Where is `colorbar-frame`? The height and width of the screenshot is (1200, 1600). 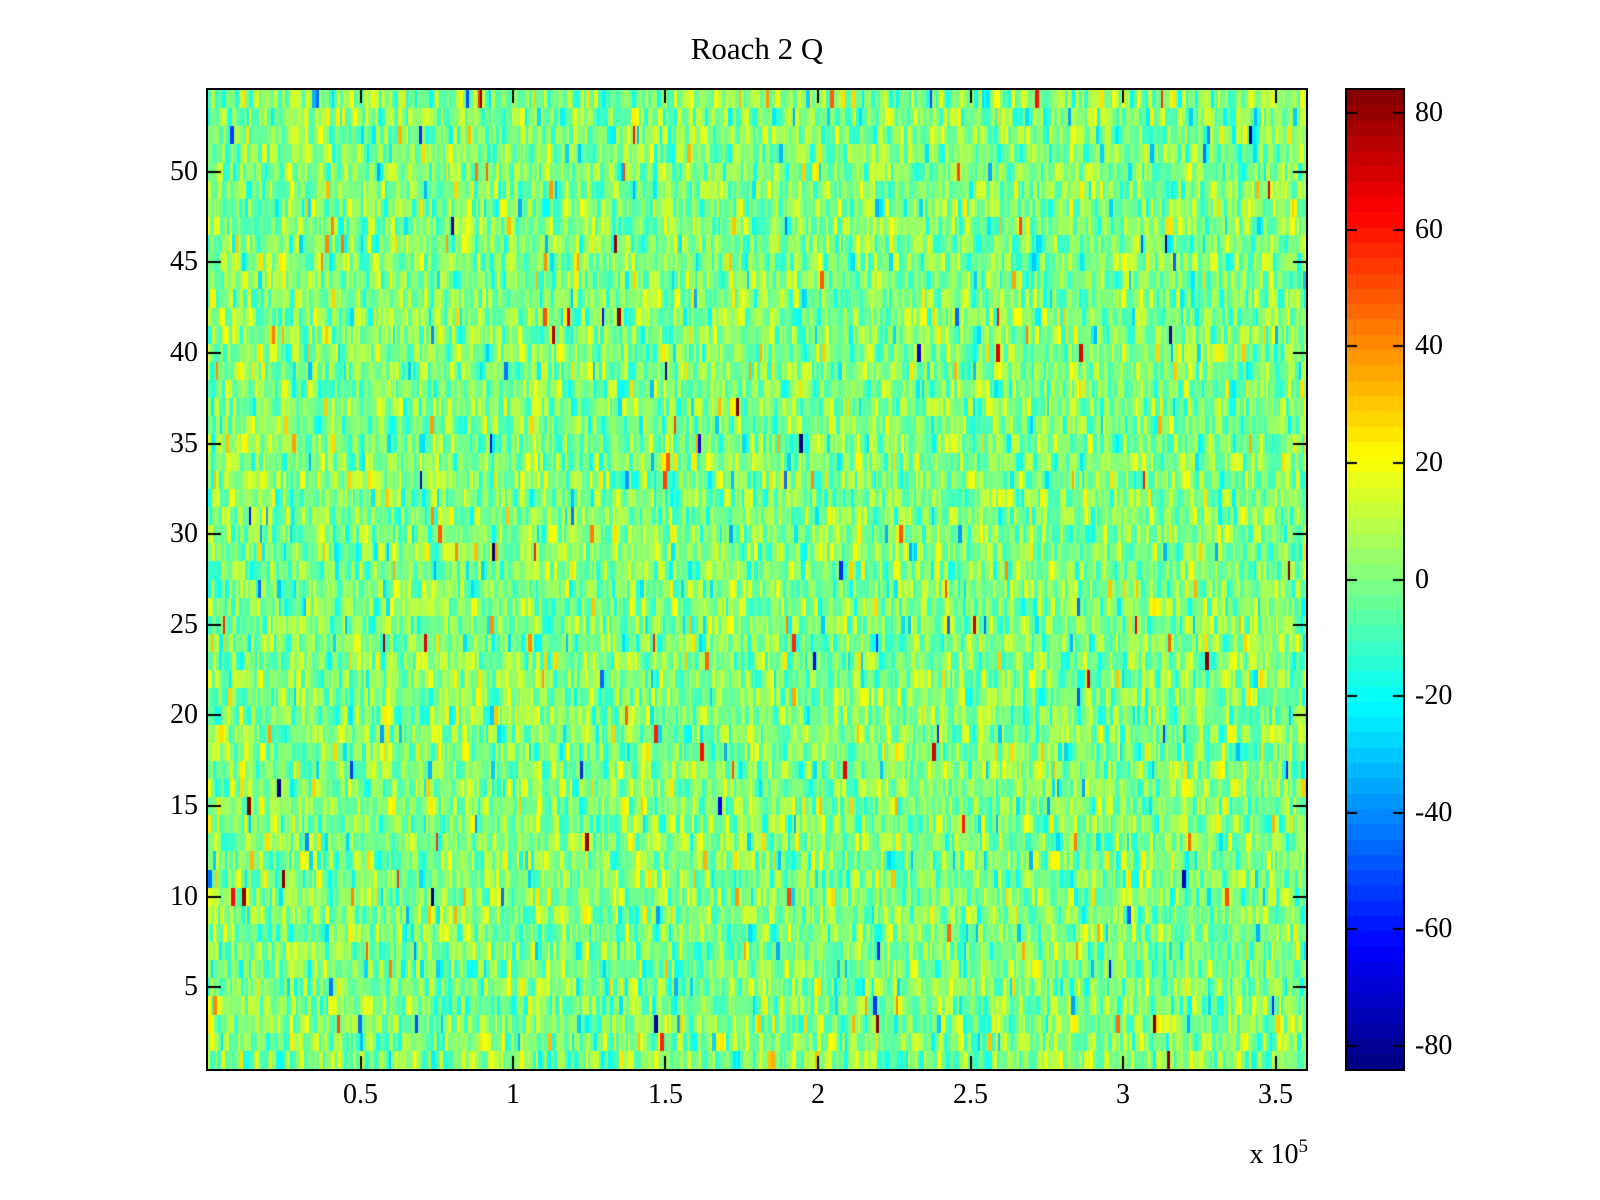 colorbar-frame is located at coordinates (1375, 579).